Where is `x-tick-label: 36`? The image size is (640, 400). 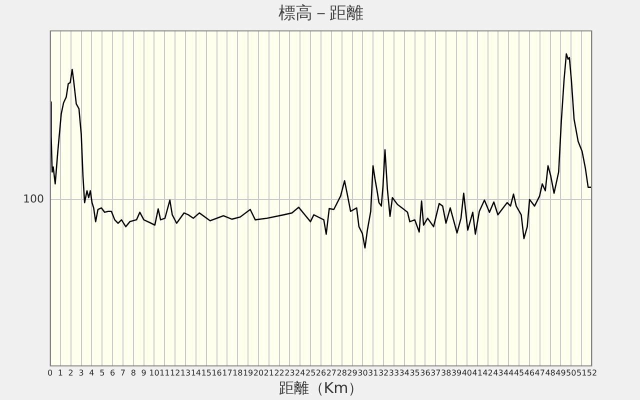 x-tick-label: 36 is located at coordinates (425, 373).